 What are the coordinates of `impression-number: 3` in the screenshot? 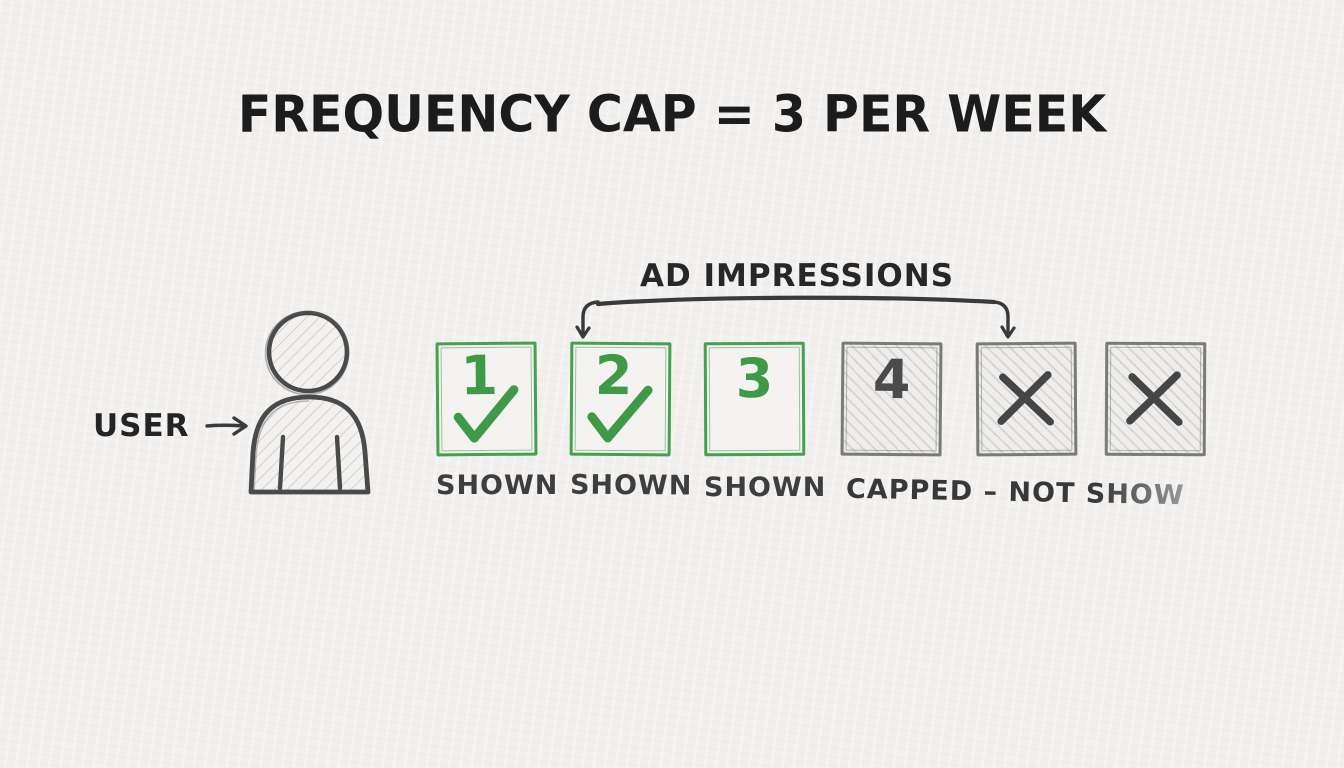 It's located at (754, 378).